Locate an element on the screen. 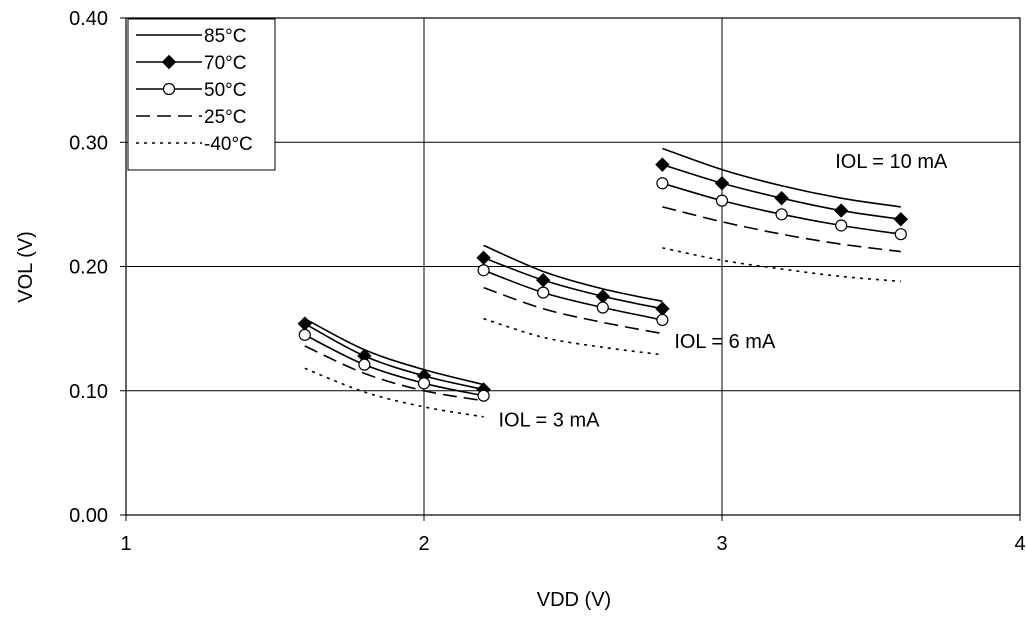 Image resolution: width=1026 pixels, height=618 pixels. x-tick-label: 3 is located at coordinates (721, 544).